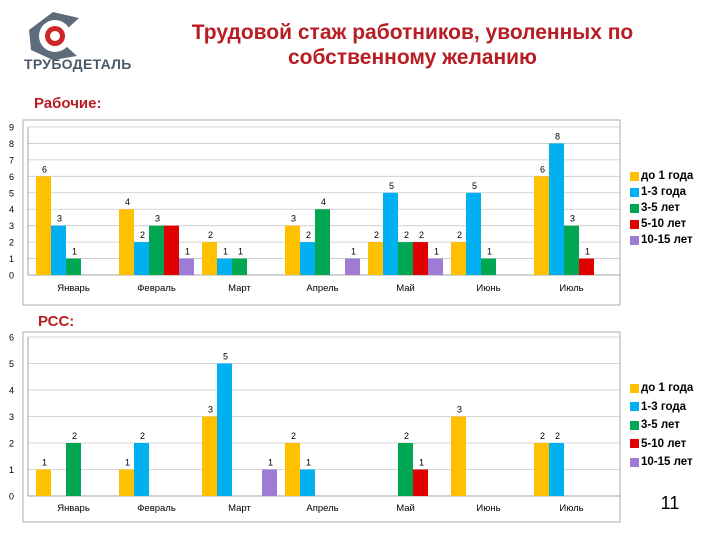 This screenshot has height=540, width=720. I want to click on logo-wordmark: ТРУБОДЕТАЛЬ, so click(78, 64).